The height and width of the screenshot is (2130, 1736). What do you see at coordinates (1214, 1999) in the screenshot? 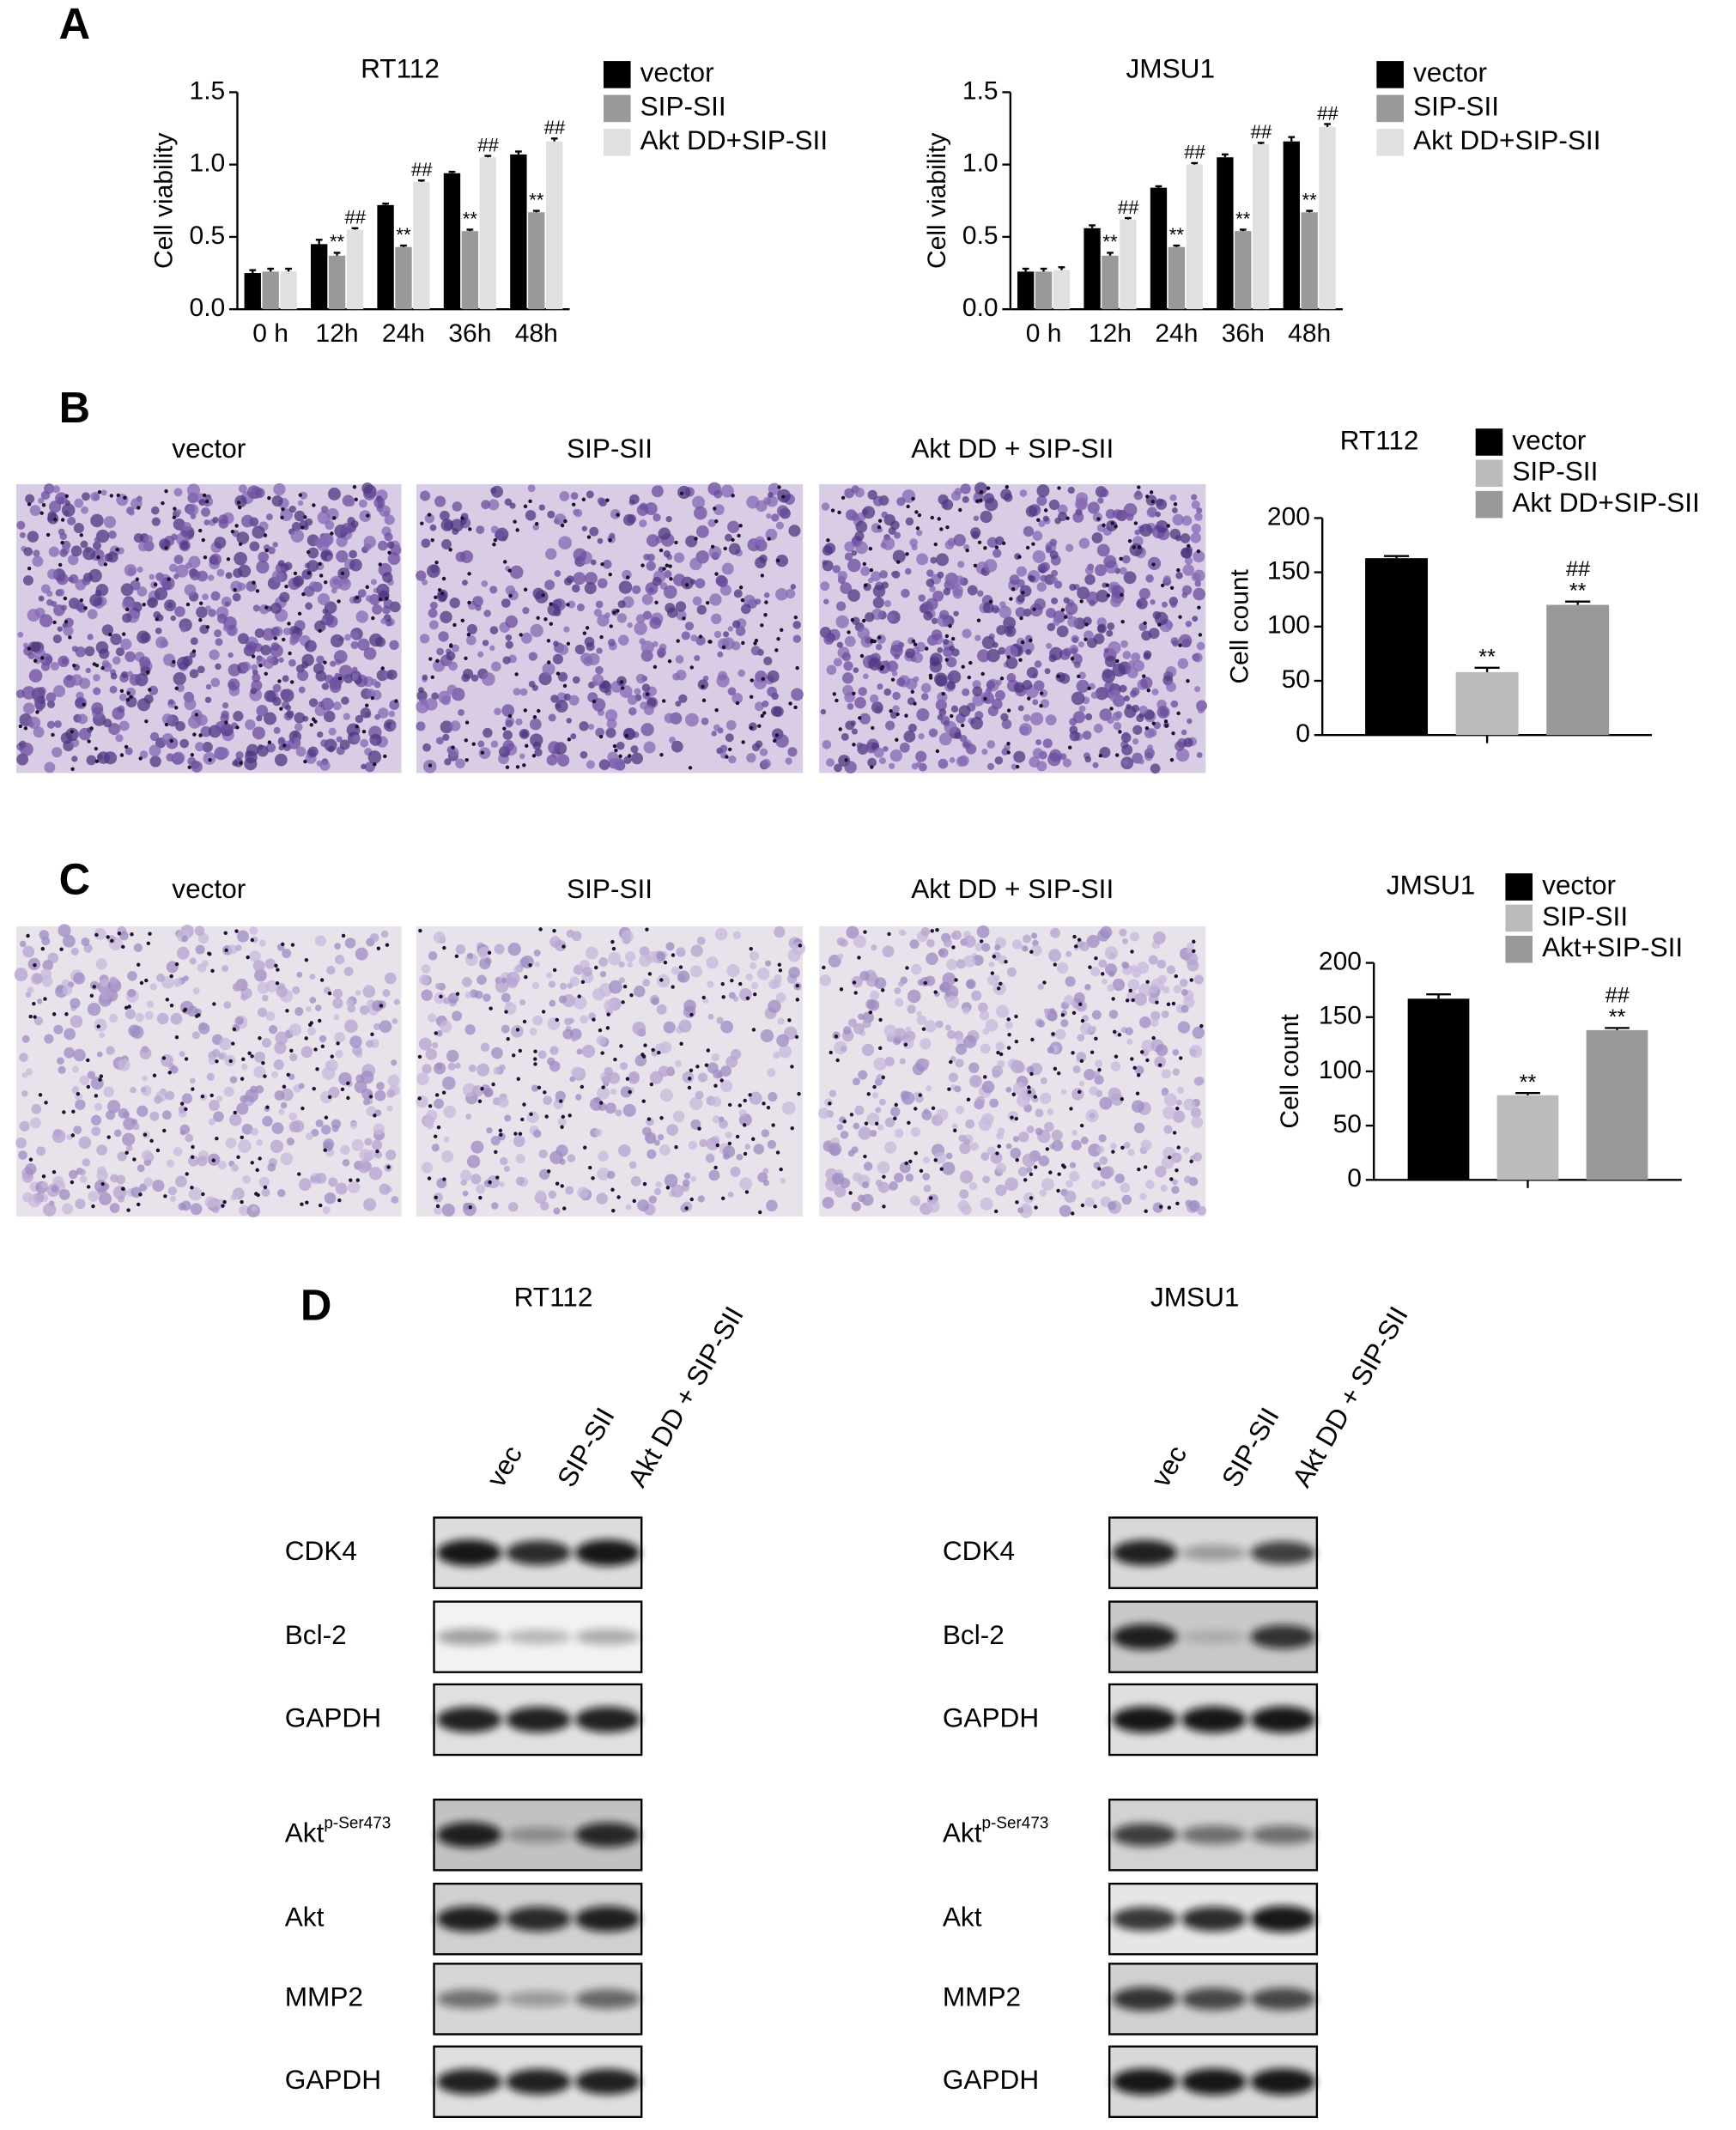
I see `band` at bounding box center [1214, 1999].